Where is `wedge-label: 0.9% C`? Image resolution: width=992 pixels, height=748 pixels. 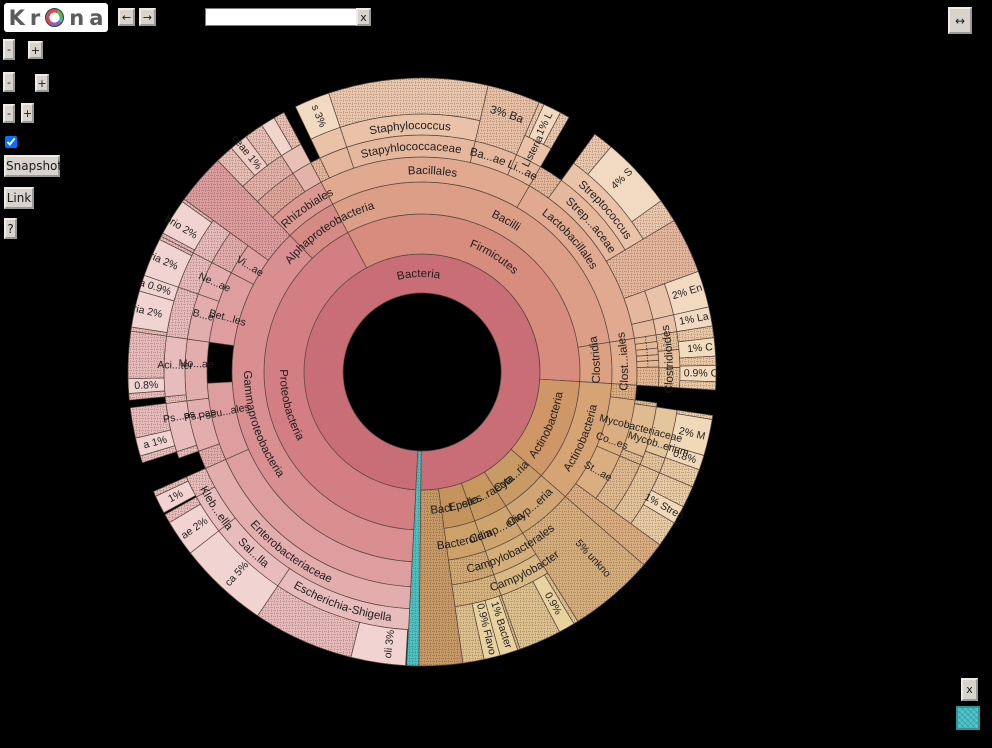
wedge-label: 0.9% C is located at coordinates (701, 373).